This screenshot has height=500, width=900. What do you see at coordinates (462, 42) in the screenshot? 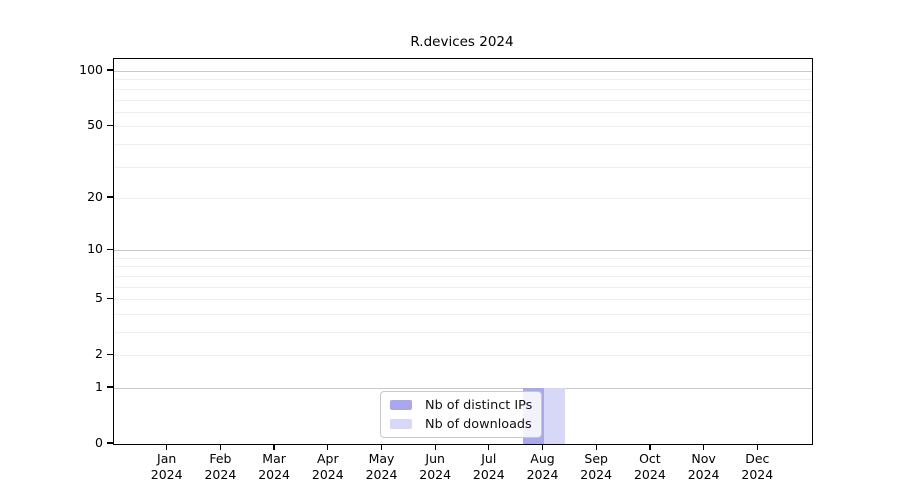
I see `chart-title: R.devices 2024` at bounding box center [462, 42].